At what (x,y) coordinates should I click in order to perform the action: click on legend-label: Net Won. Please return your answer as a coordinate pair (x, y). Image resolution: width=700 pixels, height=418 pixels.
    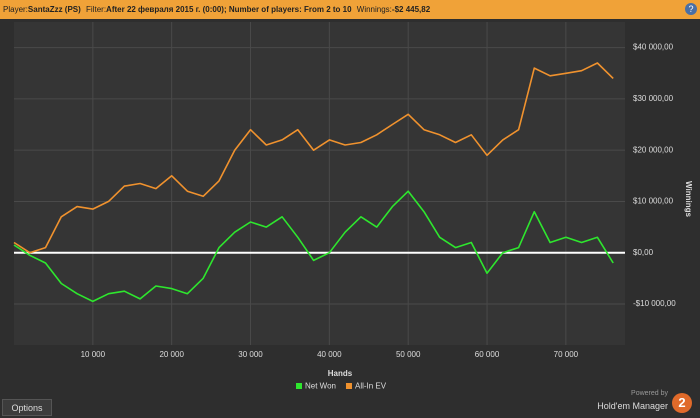
    Looking at the image, I should click on (320, 386).